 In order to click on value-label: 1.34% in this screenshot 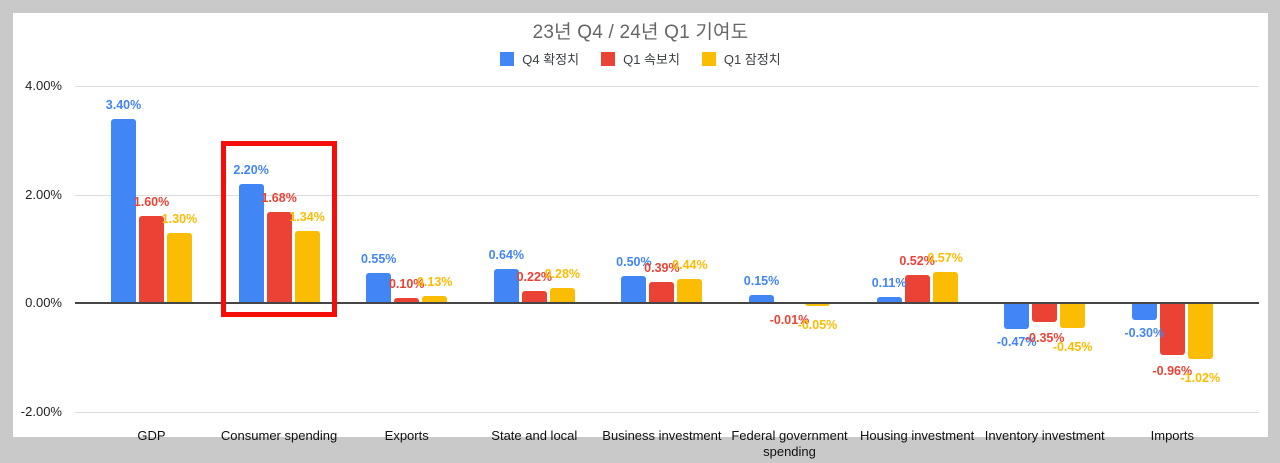, I will do `click(307, 216)`.